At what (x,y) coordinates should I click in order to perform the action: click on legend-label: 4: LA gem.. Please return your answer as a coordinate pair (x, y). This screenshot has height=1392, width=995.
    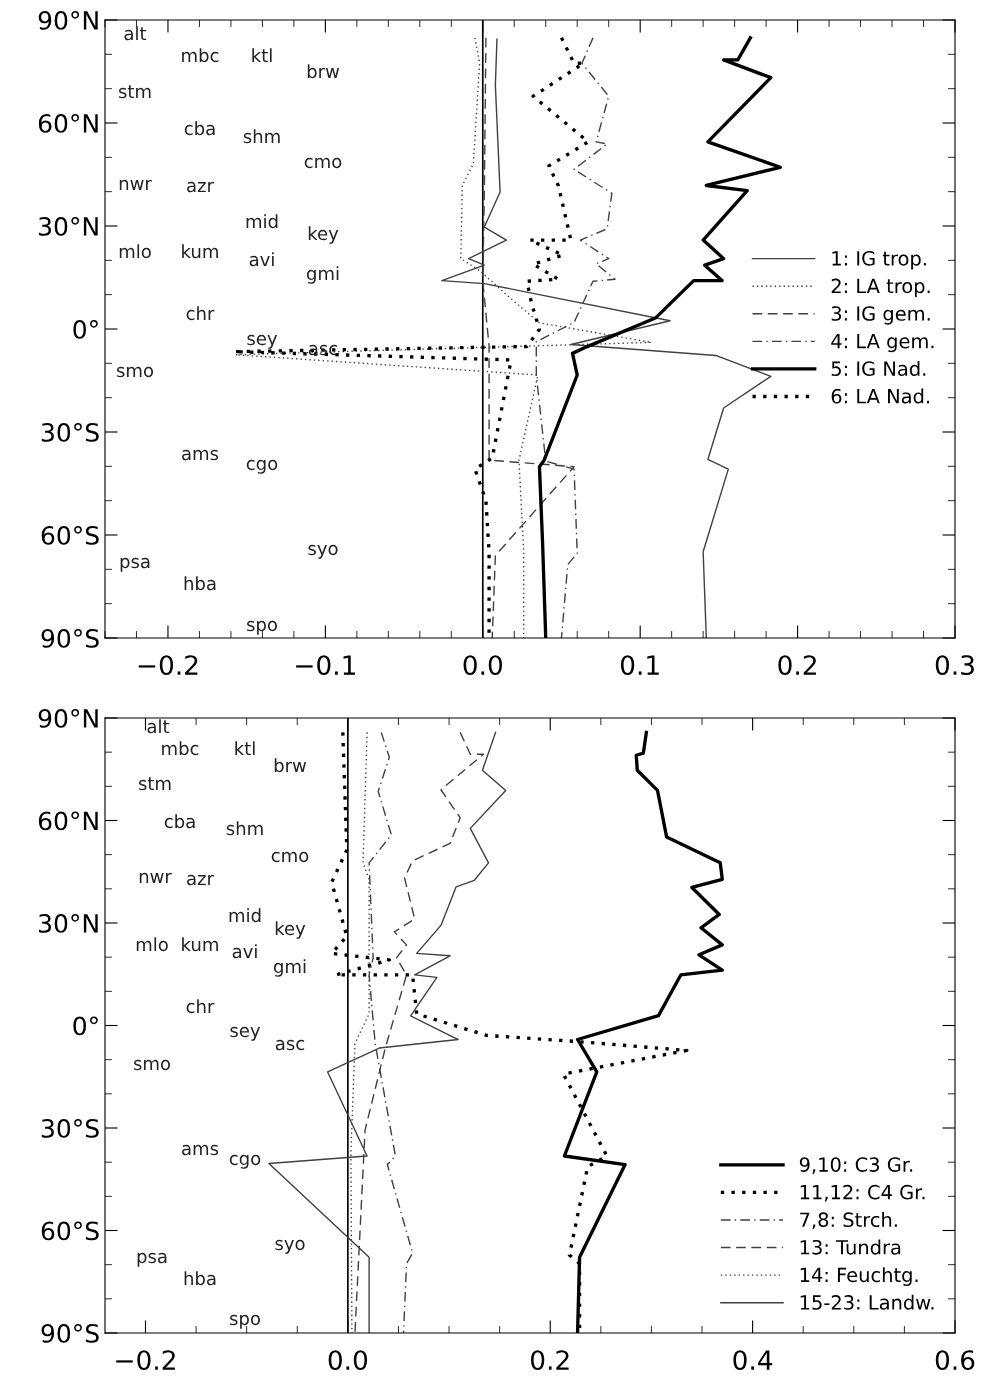
    Looking at the image, I should click on (882, 343).